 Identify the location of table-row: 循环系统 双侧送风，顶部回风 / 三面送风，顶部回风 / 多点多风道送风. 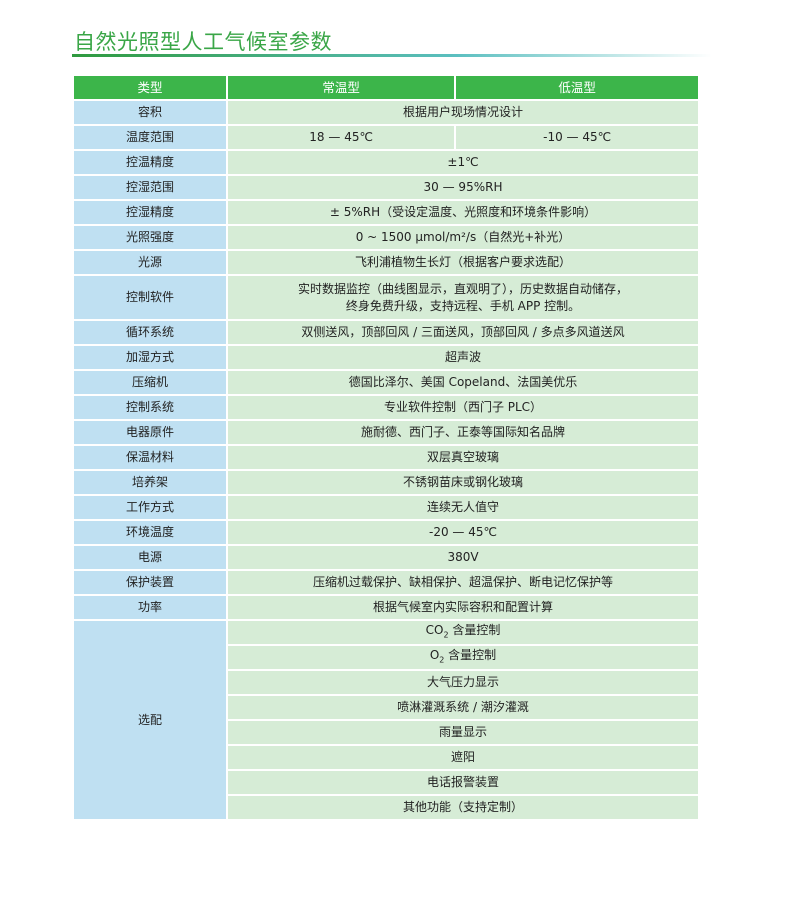
(386, 332).